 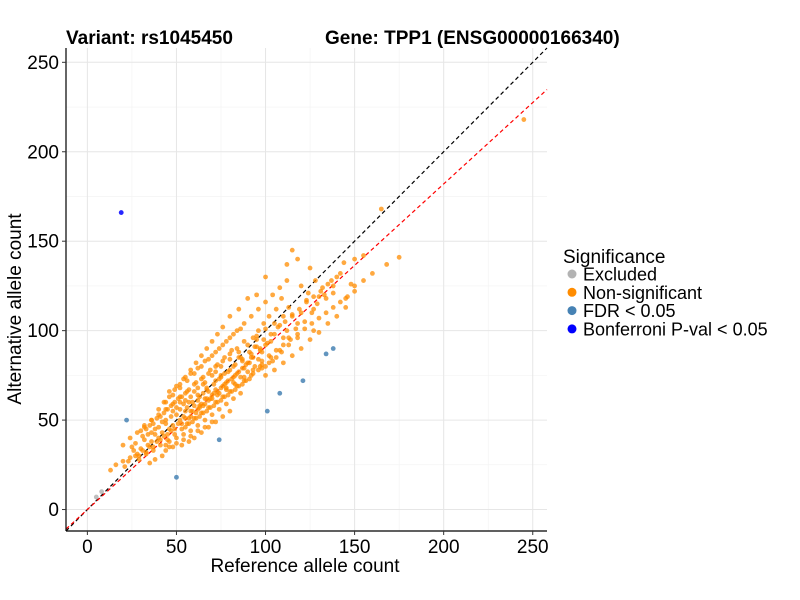 I want to click on legend-label: Non-significant, so click(x=642, y=293).